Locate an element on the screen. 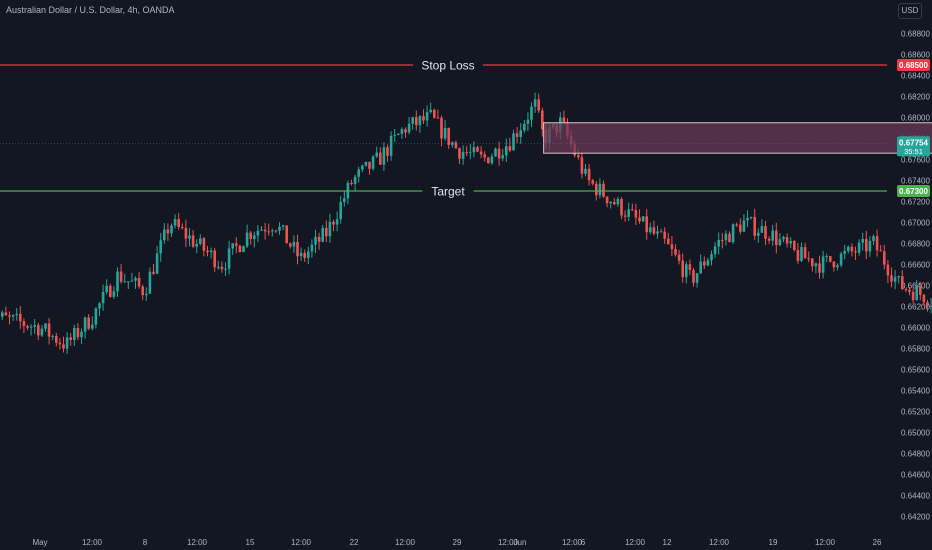  y-tick-label: 0.66000 is located at coordinates (915, 328).